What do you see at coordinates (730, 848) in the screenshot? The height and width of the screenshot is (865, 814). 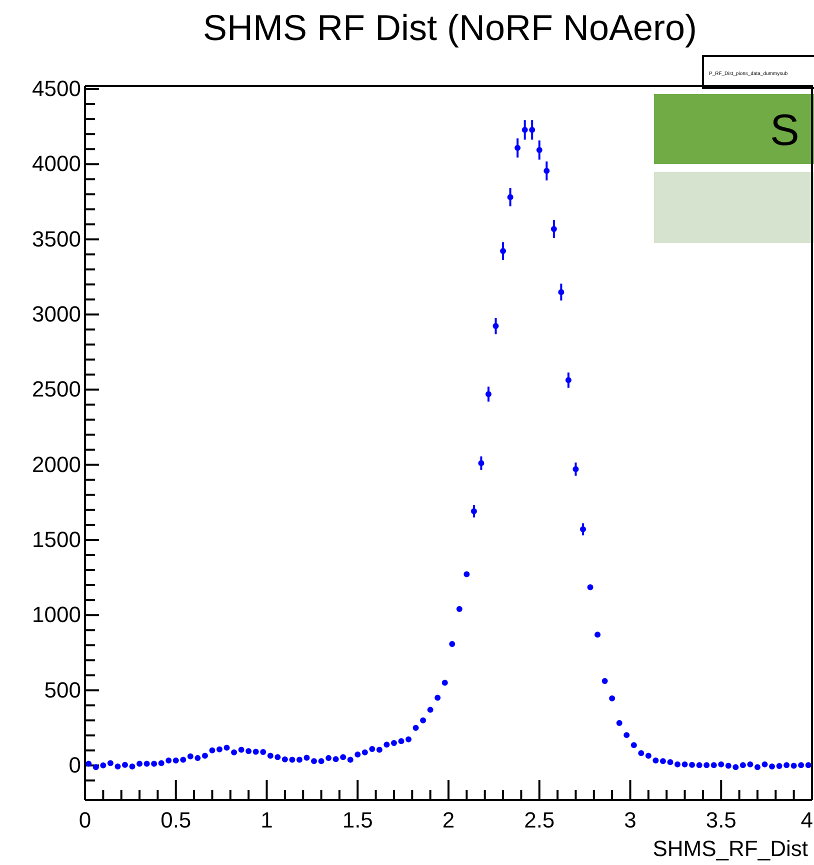 I see `x-axis-title: SHMS_RF_Dist` at bounding box center [730, 848].